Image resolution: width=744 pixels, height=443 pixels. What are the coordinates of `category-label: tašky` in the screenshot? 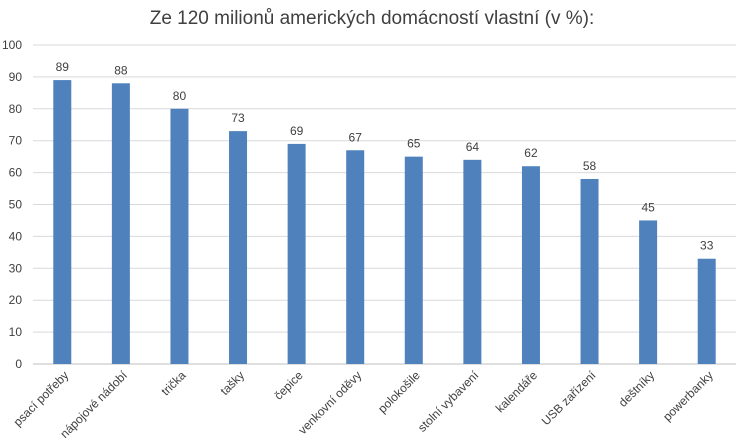 It's located at (232, 383).